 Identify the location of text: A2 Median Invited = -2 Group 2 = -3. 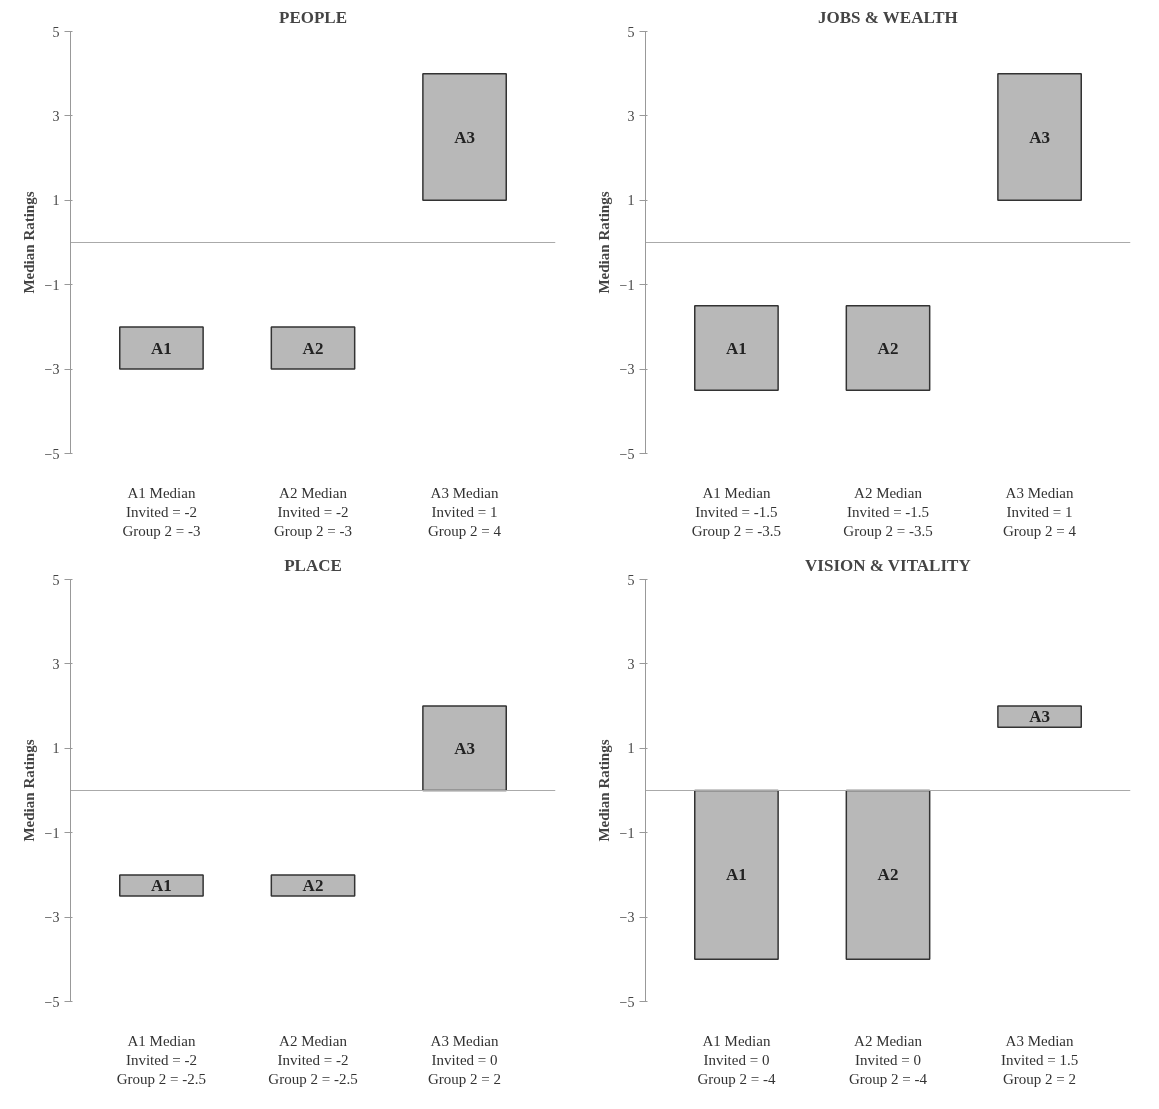
(313, 511).